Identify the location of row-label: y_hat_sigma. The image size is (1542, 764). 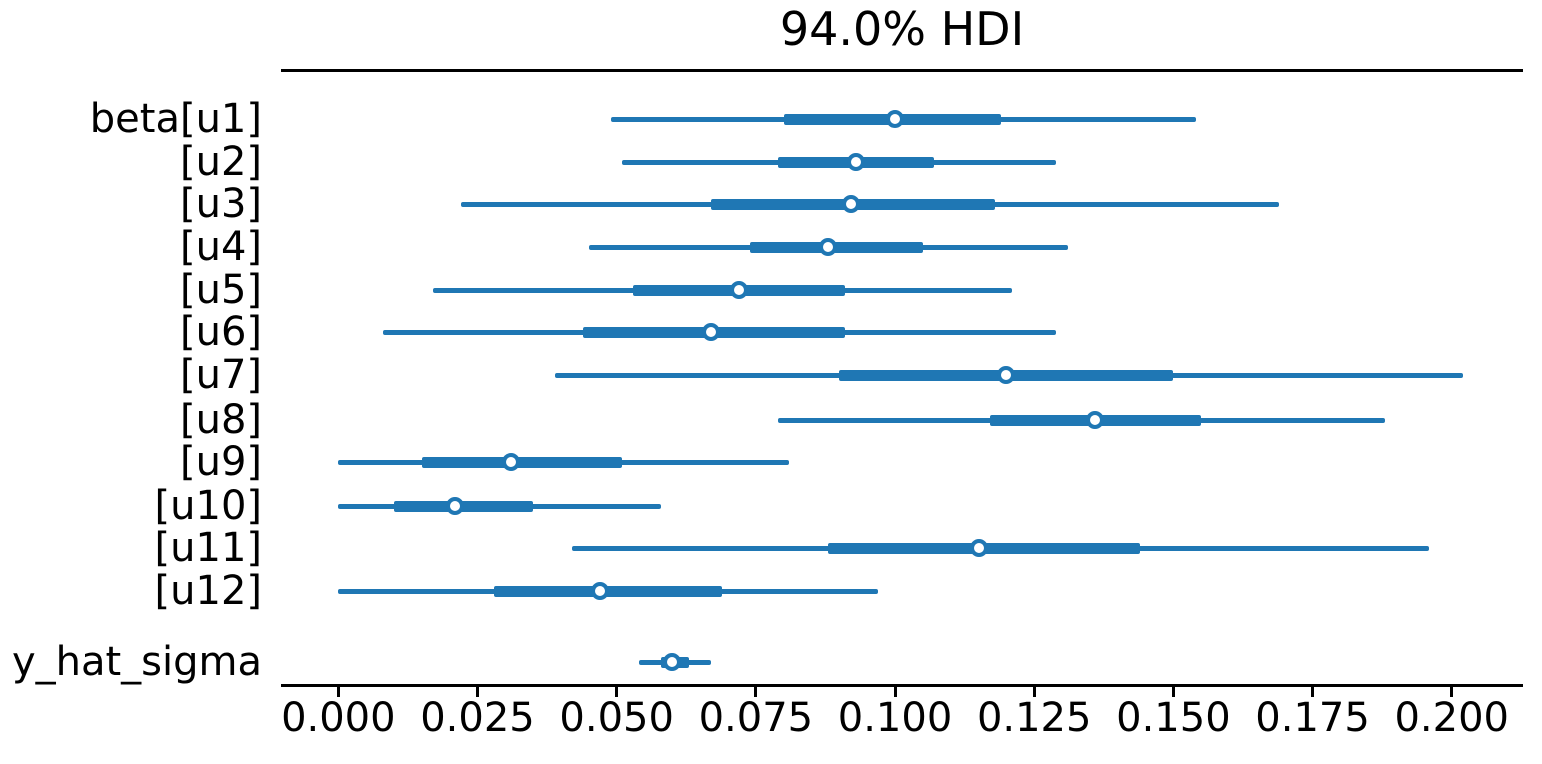
(136, 662).